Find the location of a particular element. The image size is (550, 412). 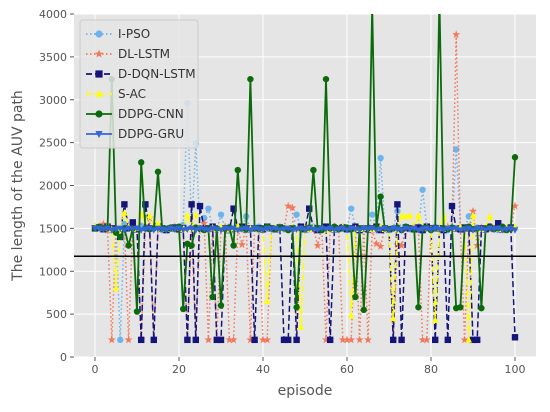

legend-marker-ddpg-cnn is located at coordinates (98, 113).